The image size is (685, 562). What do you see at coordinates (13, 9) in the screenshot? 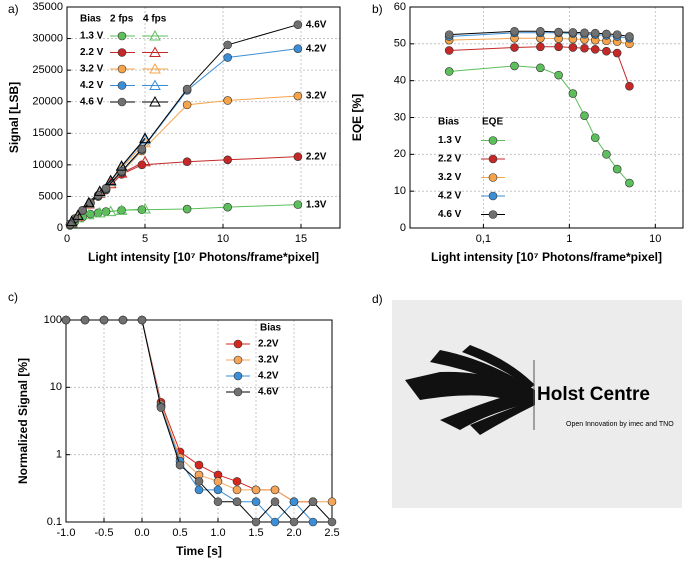
I see `panel-label: a)` at bounding box center [13, 9].